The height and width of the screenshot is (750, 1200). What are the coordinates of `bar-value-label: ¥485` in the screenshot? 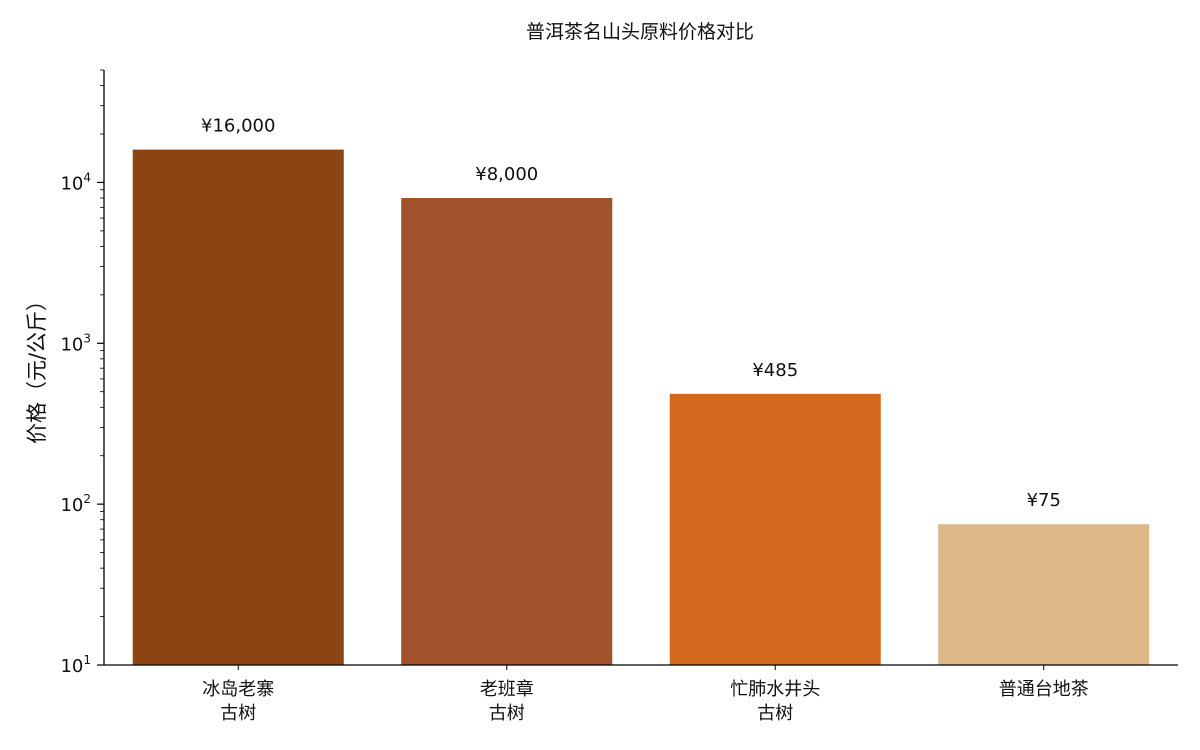 It's located at (775, 370).